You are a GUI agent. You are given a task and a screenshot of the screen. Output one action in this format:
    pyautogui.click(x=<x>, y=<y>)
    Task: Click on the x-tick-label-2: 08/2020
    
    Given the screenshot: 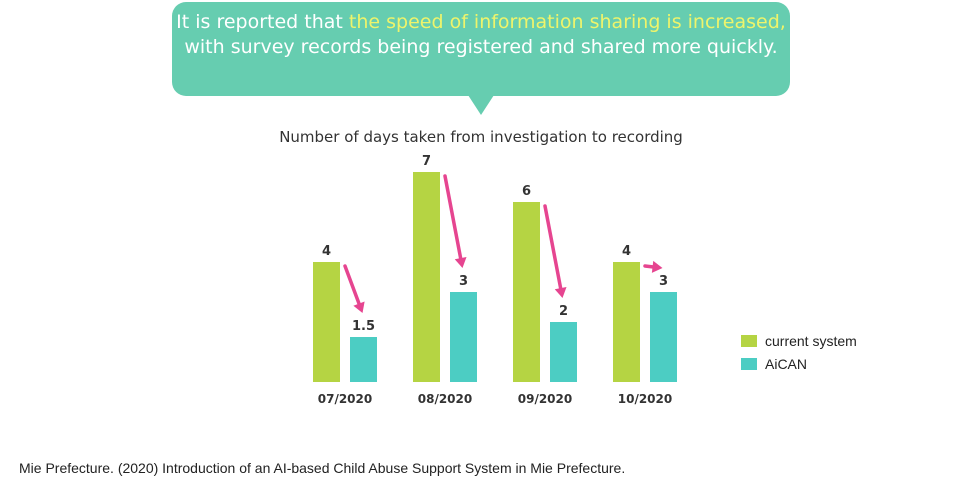 What is the action you would take?
    pyautogui.click(x=445, y=399)
    